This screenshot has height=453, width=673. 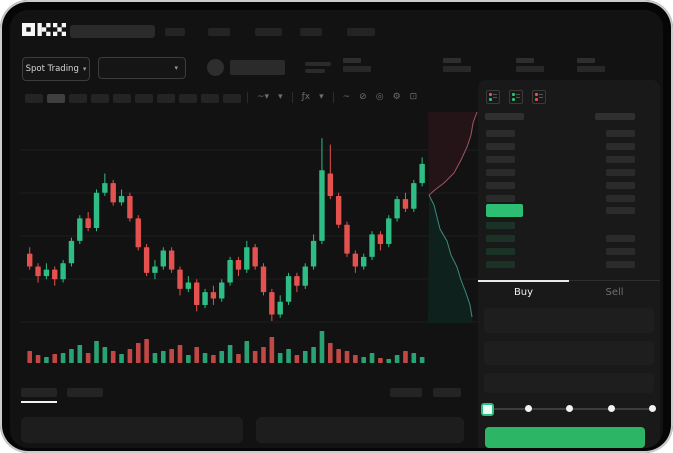 I want to click on book-view-asks-icon, so click(x=539, y=97).